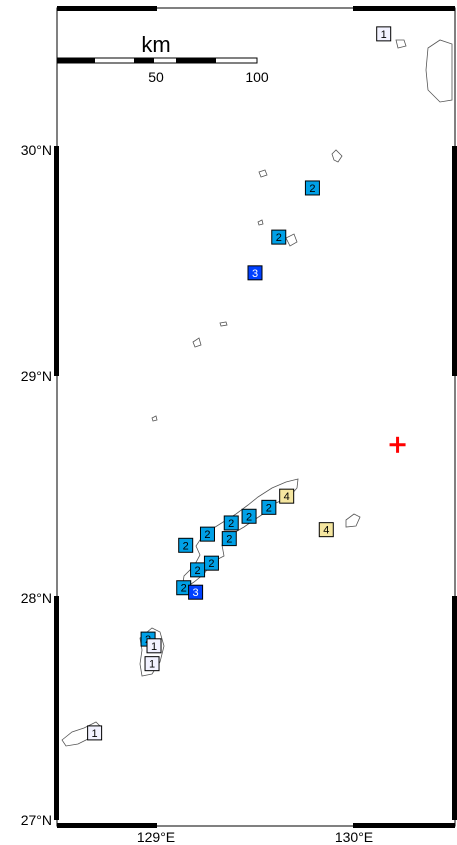 This screenshot has height=845, width=457. I want to click on island-yakushima-edge, so click(439, 71).